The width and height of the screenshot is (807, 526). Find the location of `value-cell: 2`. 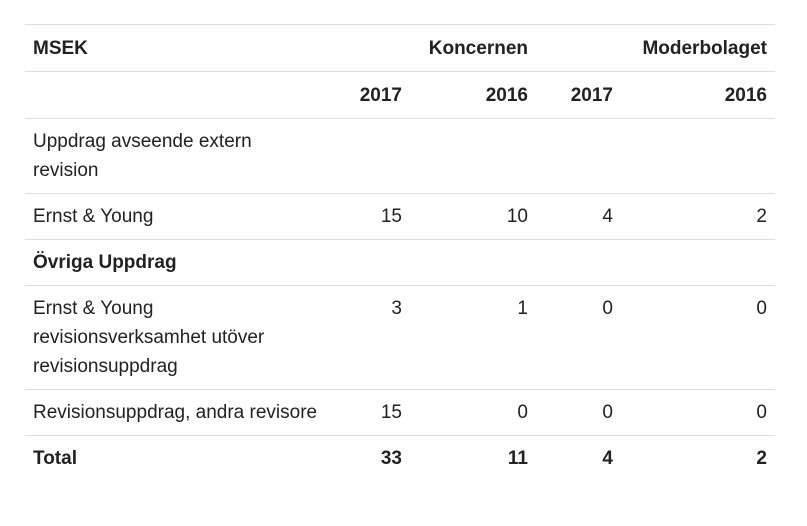

value-cell: 2 is located at coordinates (761, 216).